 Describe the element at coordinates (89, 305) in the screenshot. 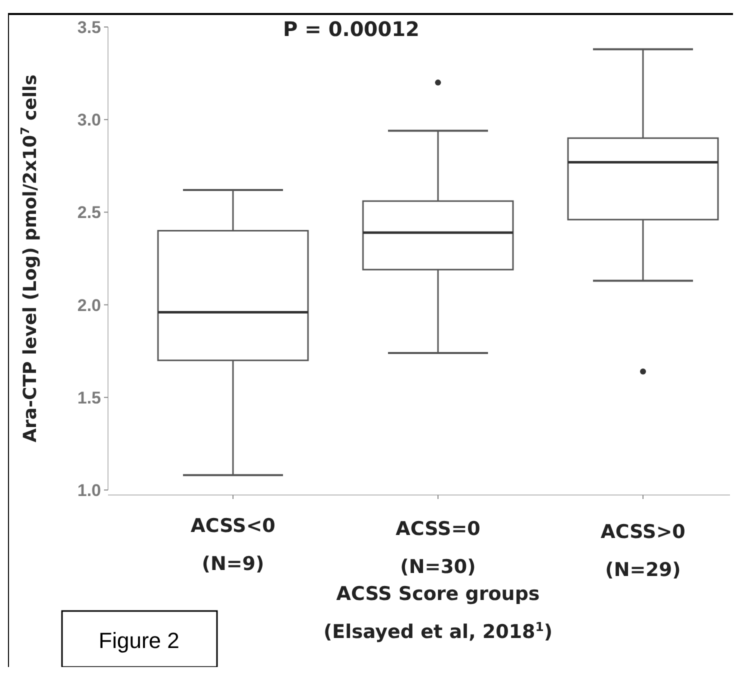

I see `y-tick-label: 2.0` at that location.